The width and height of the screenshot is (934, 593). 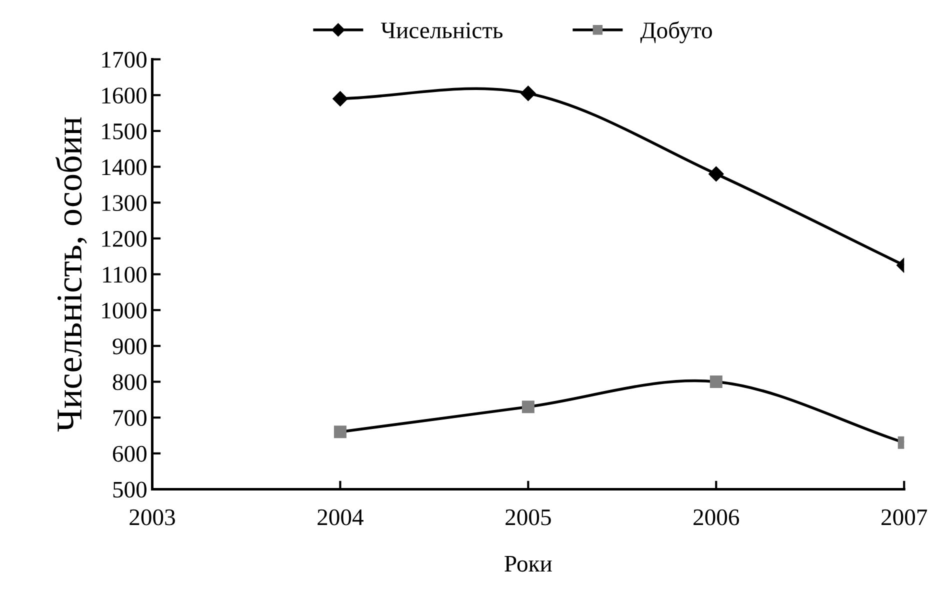 What do you see at coordinates (71, 274) in the screenshot?
I see `y-axis-title: Чисельність, особин` at bounding box center [71, 274].